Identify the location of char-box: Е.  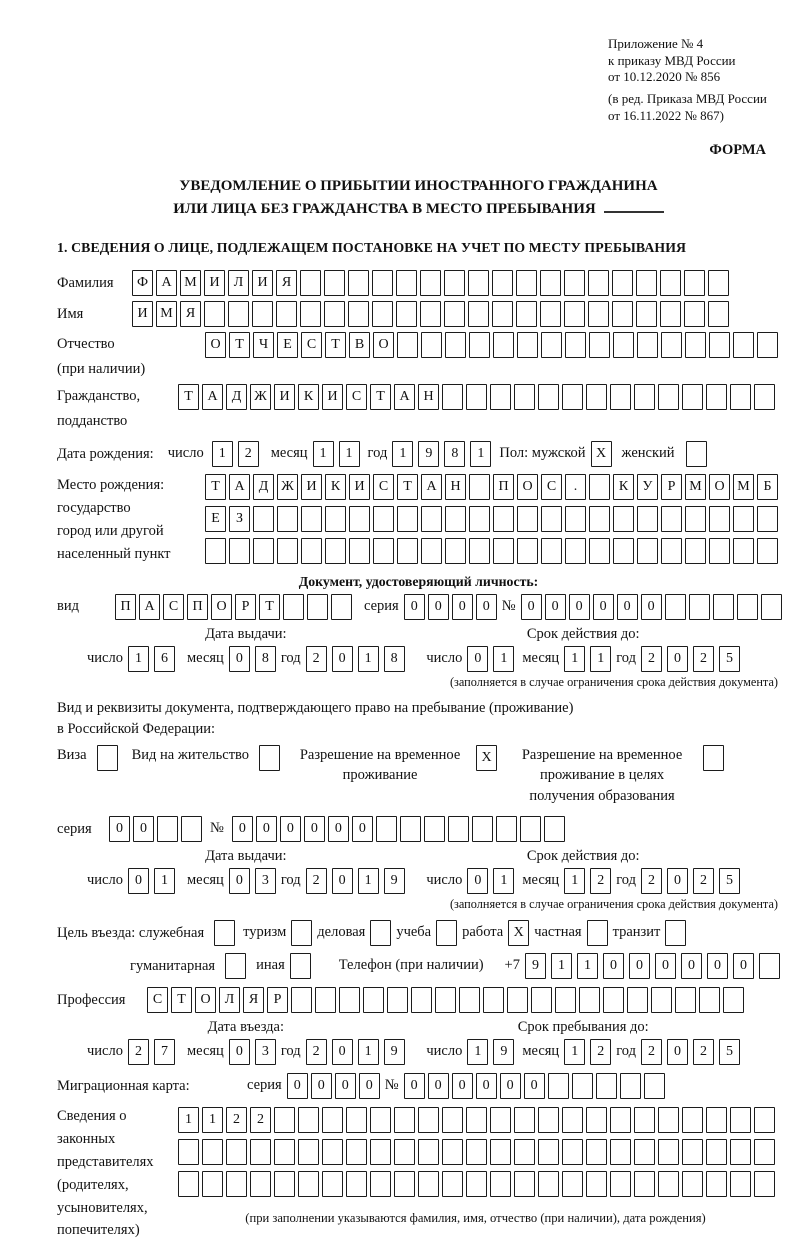
(215, 518).